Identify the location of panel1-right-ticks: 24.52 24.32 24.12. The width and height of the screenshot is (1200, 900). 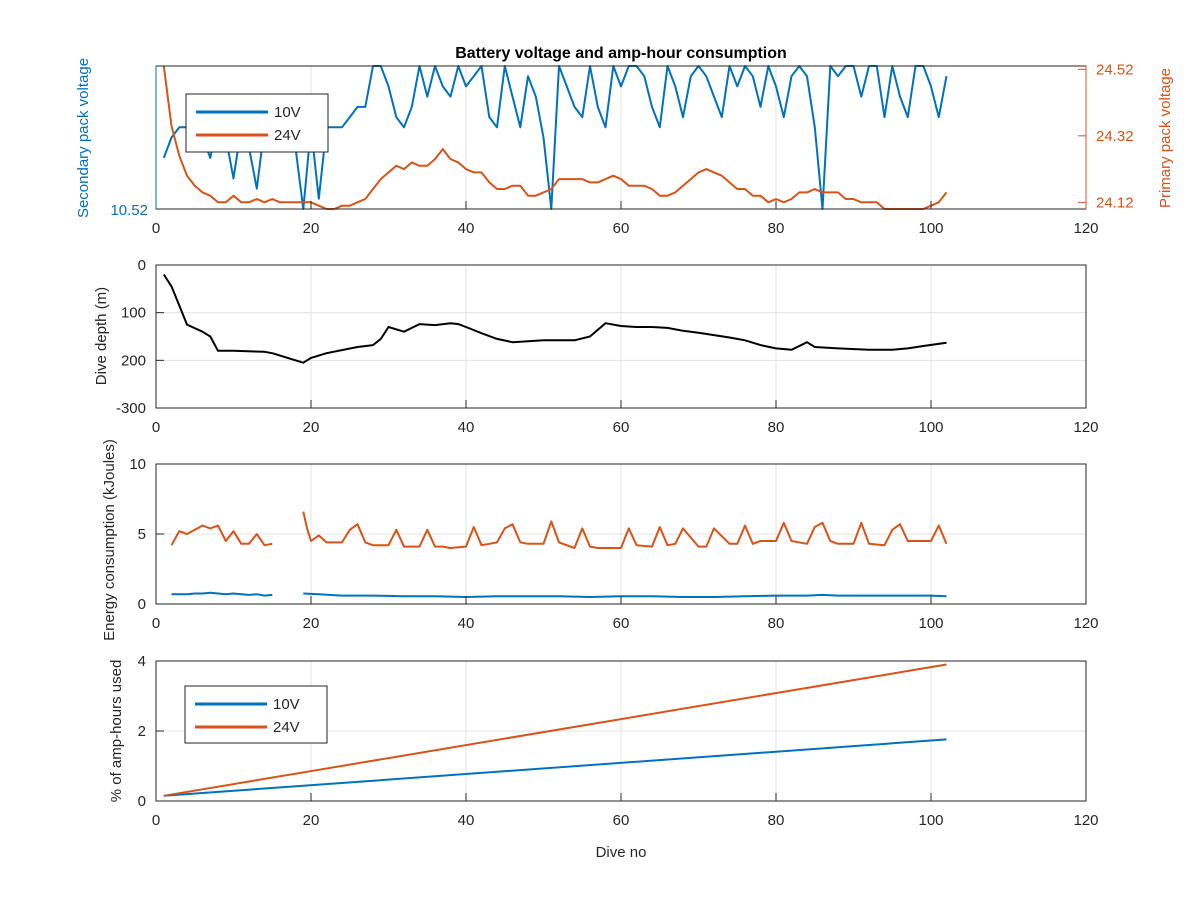
(1106, 136).